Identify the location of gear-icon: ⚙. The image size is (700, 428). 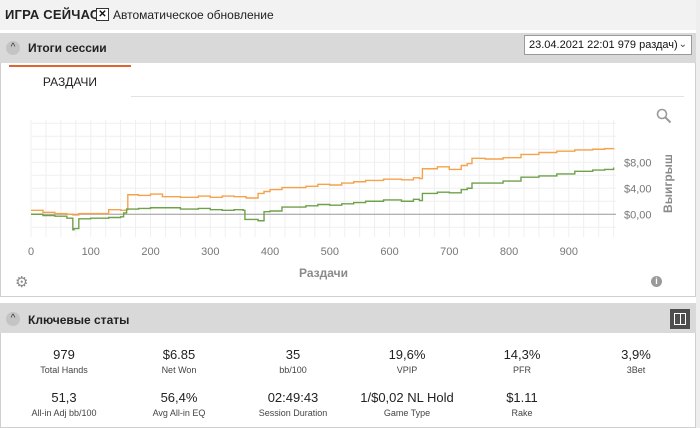
(22, 282).